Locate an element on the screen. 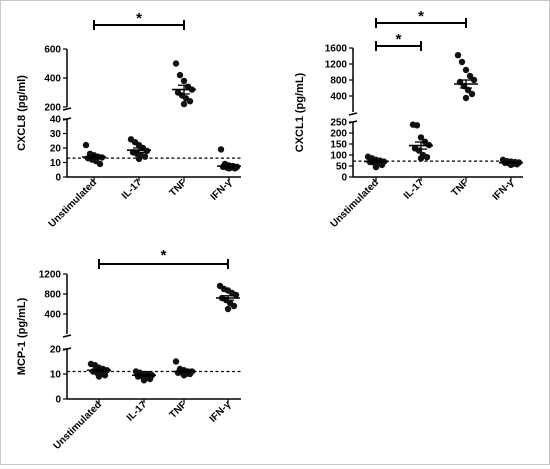 This screenshot has height=469, width=550. y-tick-label: 600 is located at coordinates (52, 50).